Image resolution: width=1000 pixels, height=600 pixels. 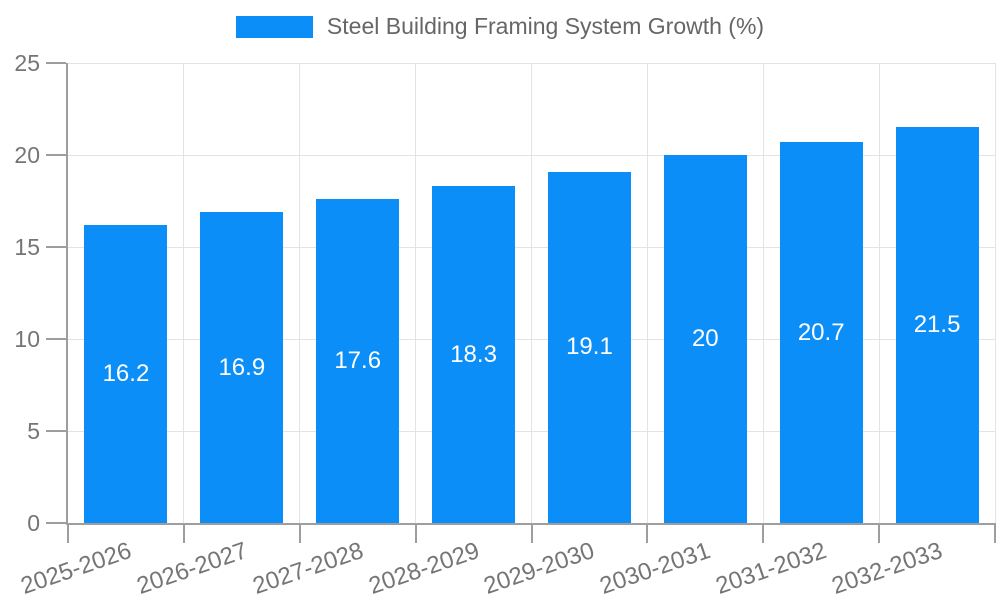 I want to click on legend-swatch, so click(x=274, y=26).